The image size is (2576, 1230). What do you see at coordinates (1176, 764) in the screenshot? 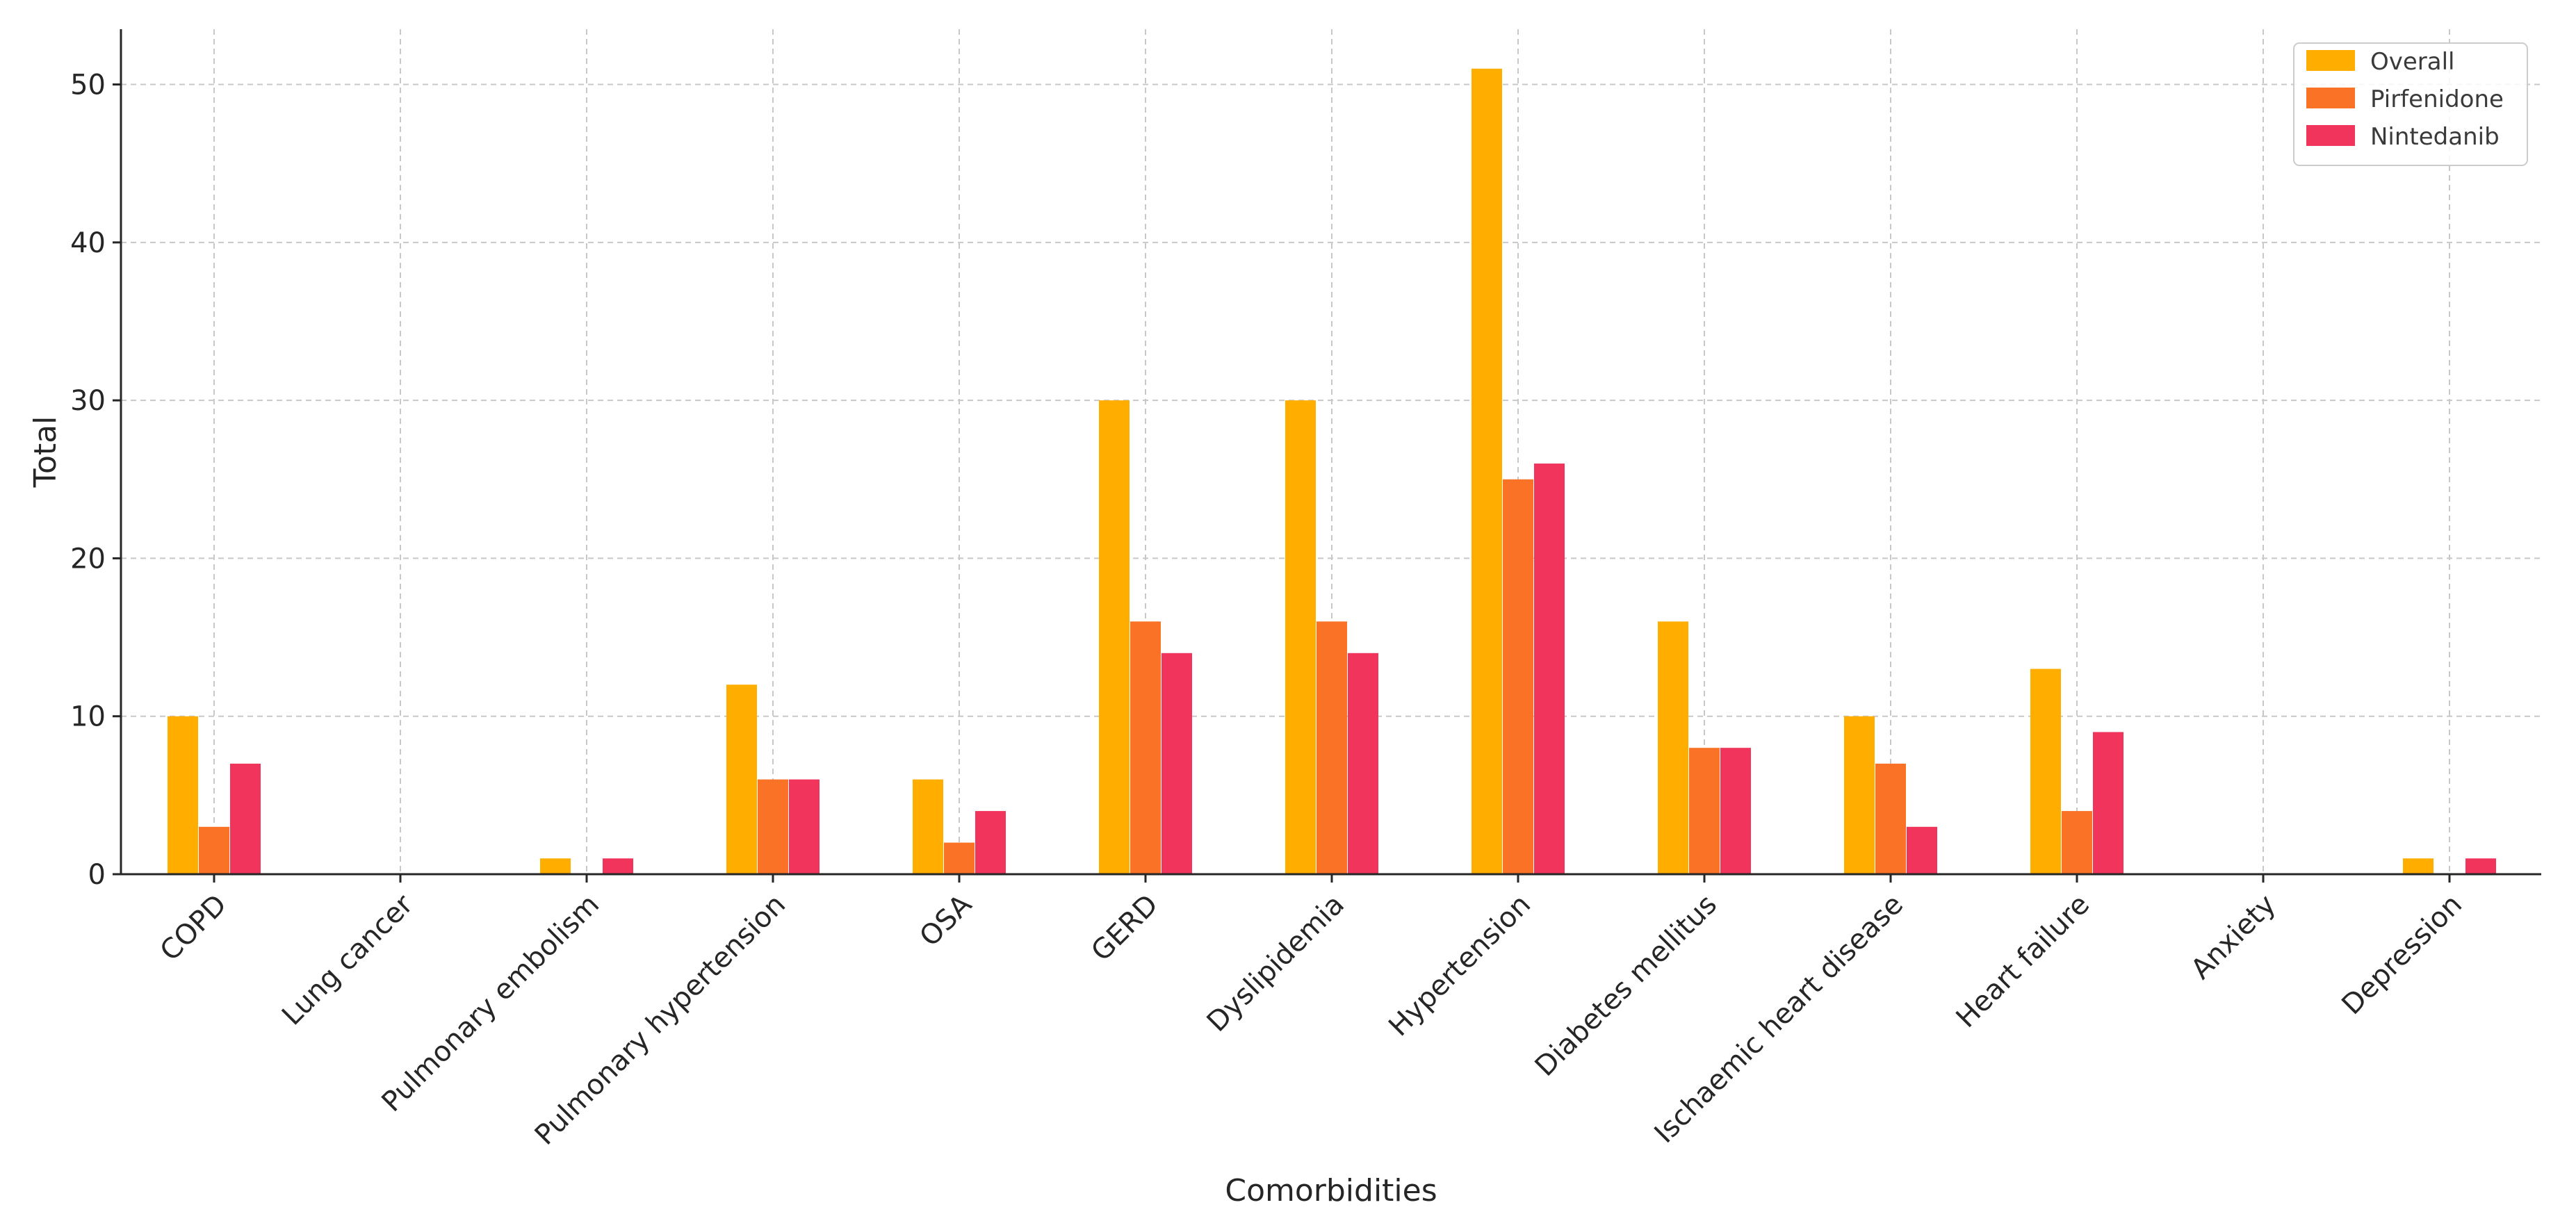
I see `bar-nintedanib-gerd` at bounding box center [1176, 764].